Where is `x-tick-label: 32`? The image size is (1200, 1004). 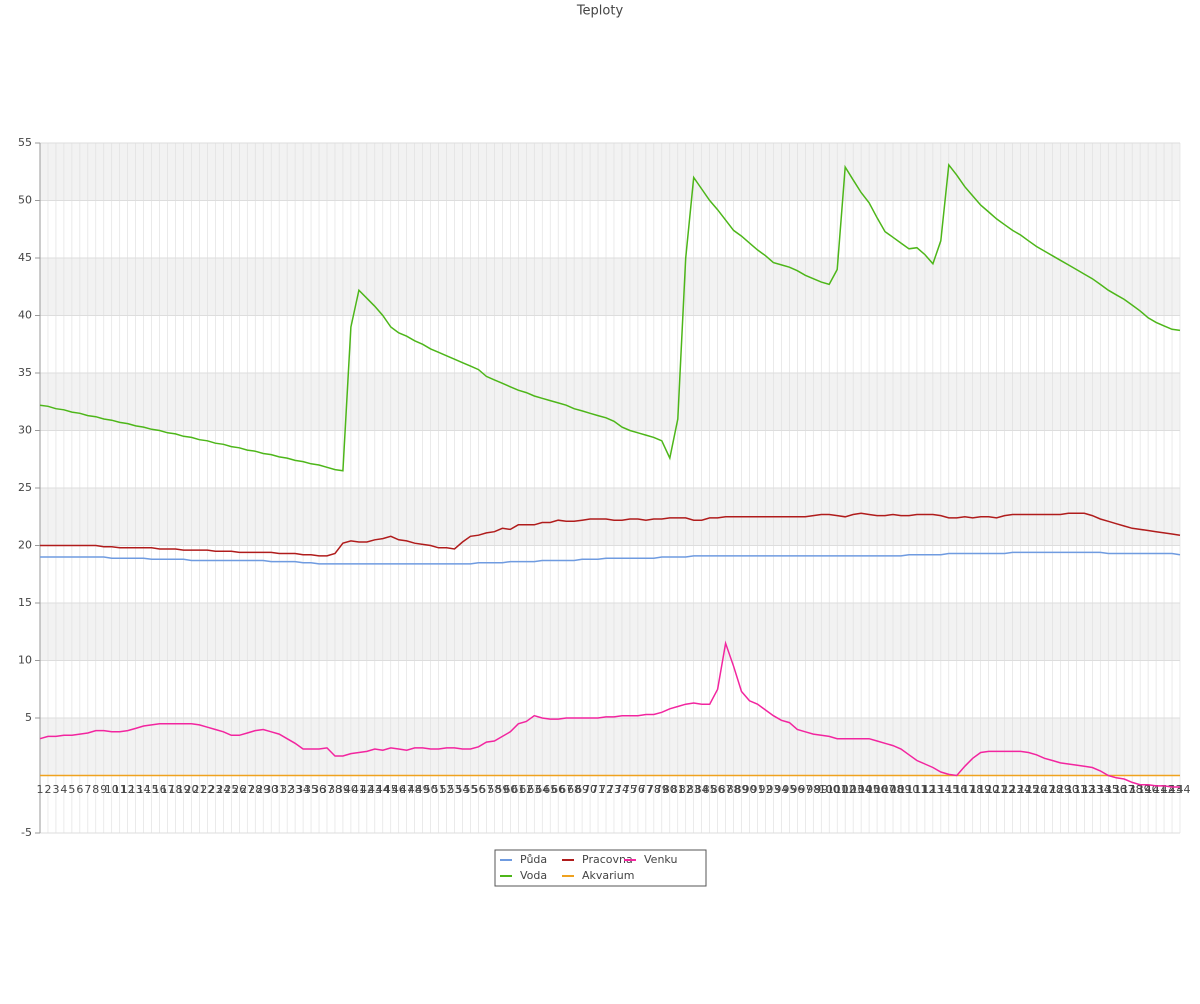
x-tick-label: 32 is located at coordinates (287, 789).